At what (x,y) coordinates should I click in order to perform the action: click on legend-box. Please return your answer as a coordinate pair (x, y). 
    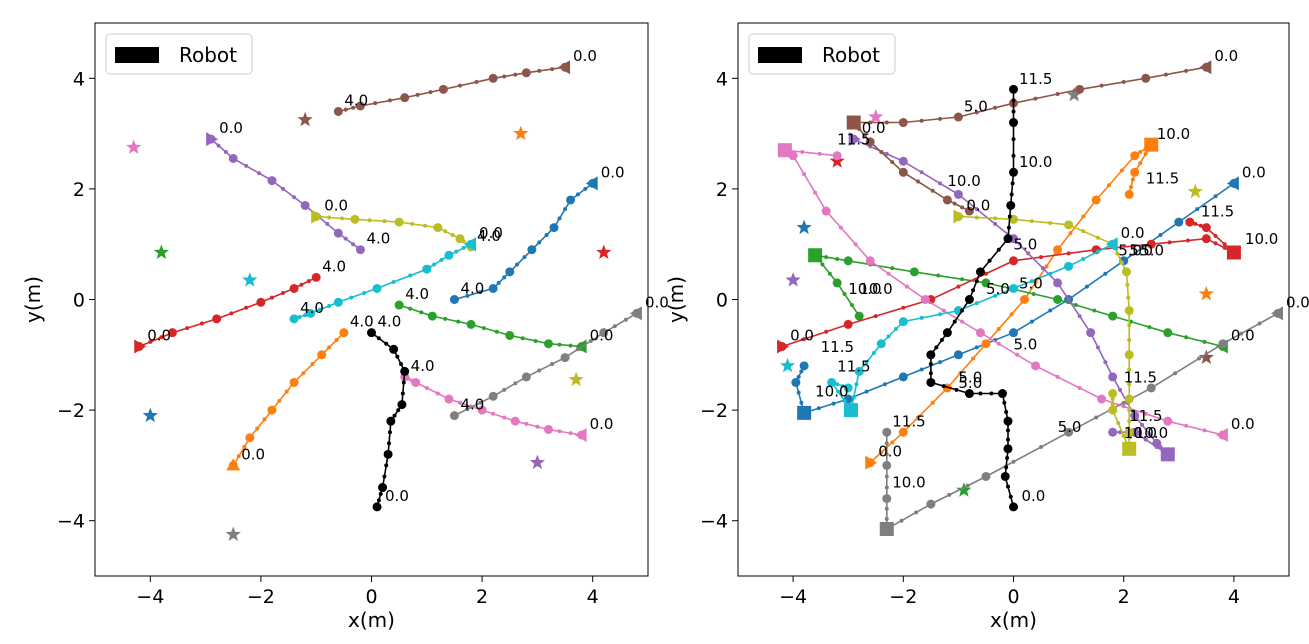
    Looking at the image, I should click on (822, 54).